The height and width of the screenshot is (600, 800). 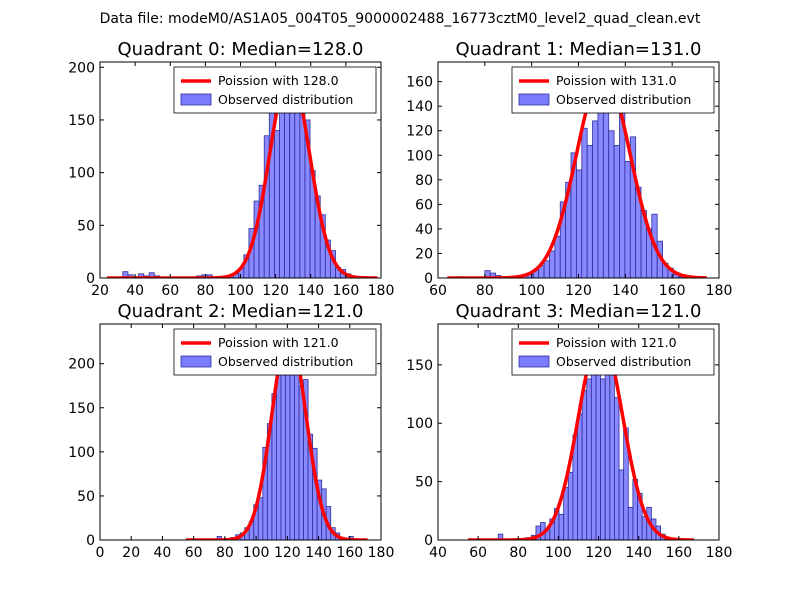 I want to click on y-tick-label: 40, so click(x=424, y=230).